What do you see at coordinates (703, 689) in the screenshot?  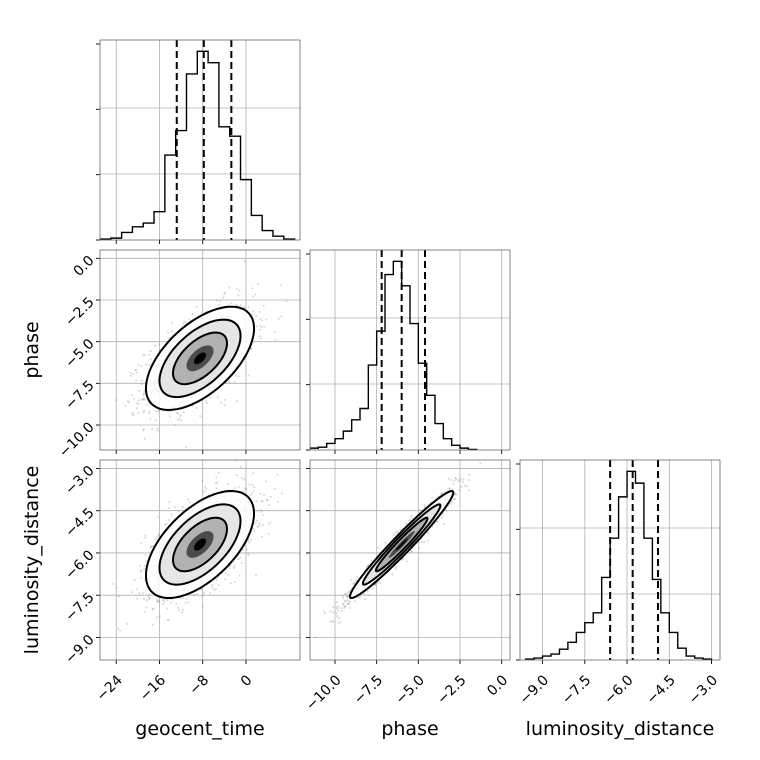 I see `x-tick-label: −3.0` at bounding box center [703, 689].